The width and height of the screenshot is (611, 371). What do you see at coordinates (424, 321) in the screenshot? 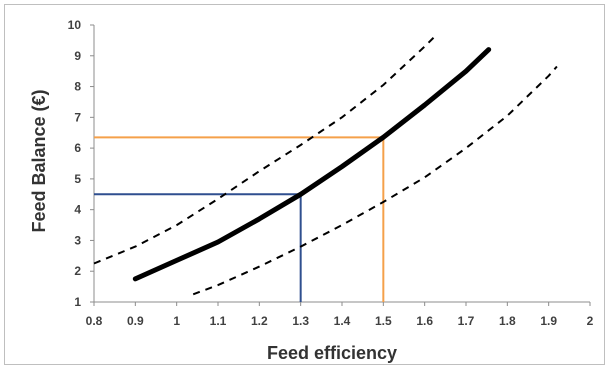
I see `x-tick-label: 1.6` at bounding box center [424, 321].